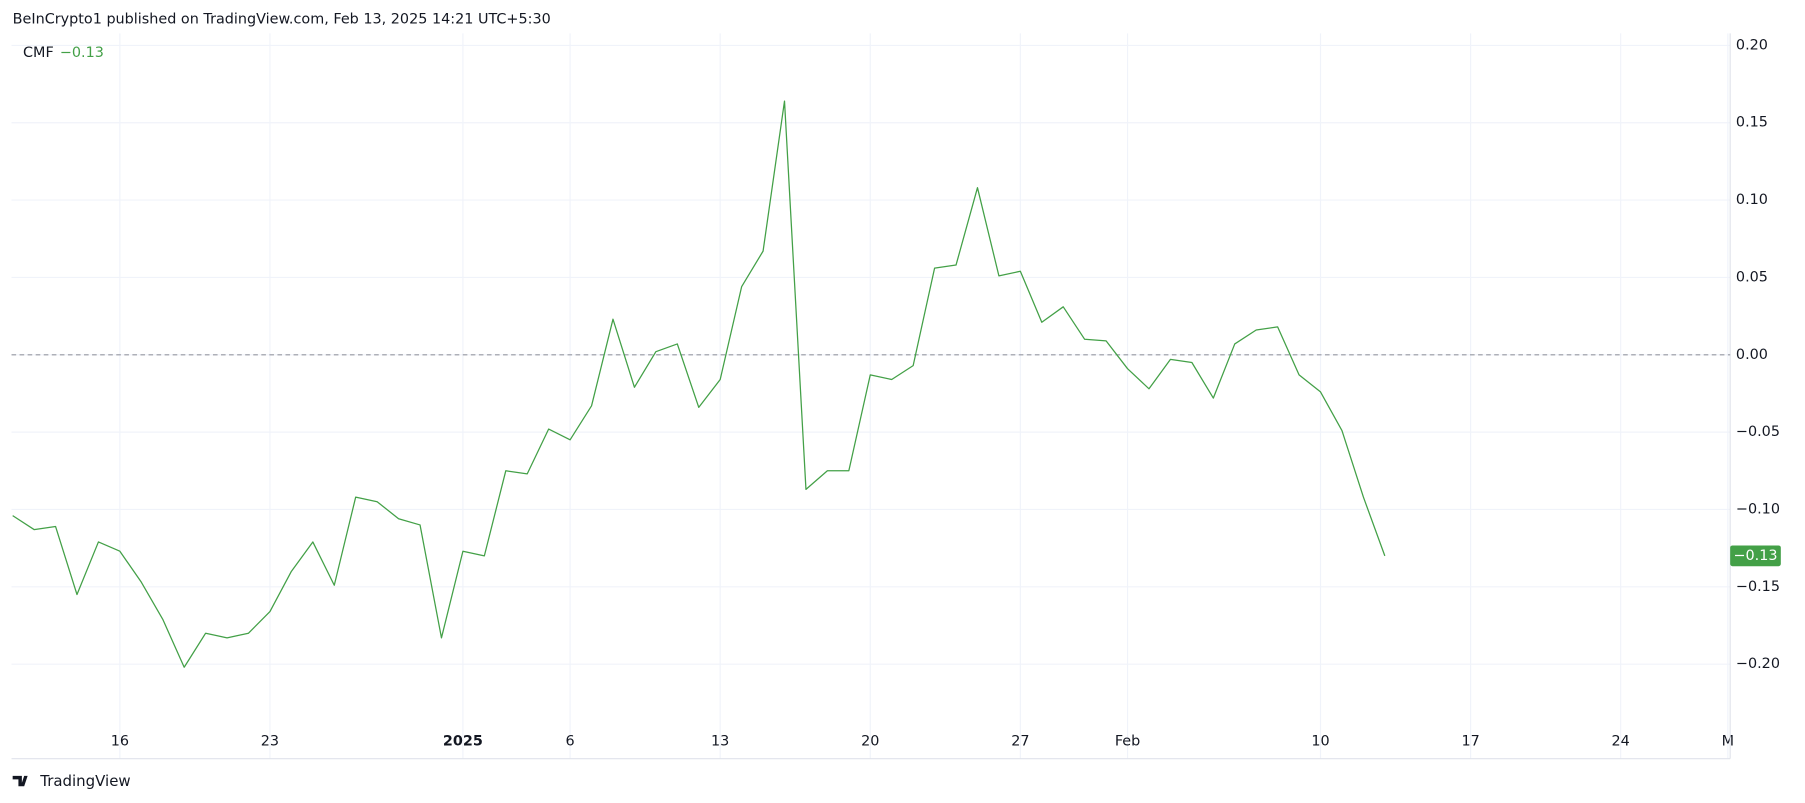 This screenshot has width=1805, height=803. What do you see at coordinates (84, 781) in the screenshot?
I see `footer-brand: TradingView` at bounding box center [84, 781].